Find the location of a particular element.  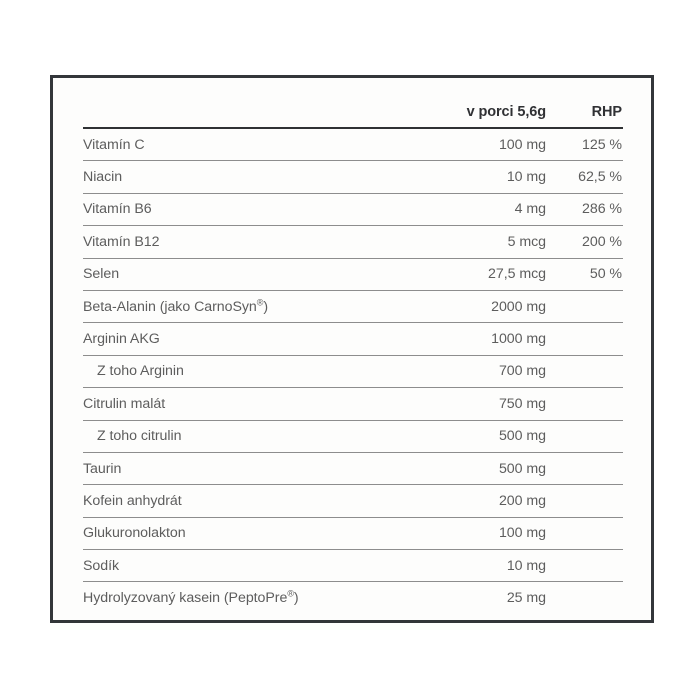

column-header-per-serving: v porci 5,6g is located at coordinates (506, 112).